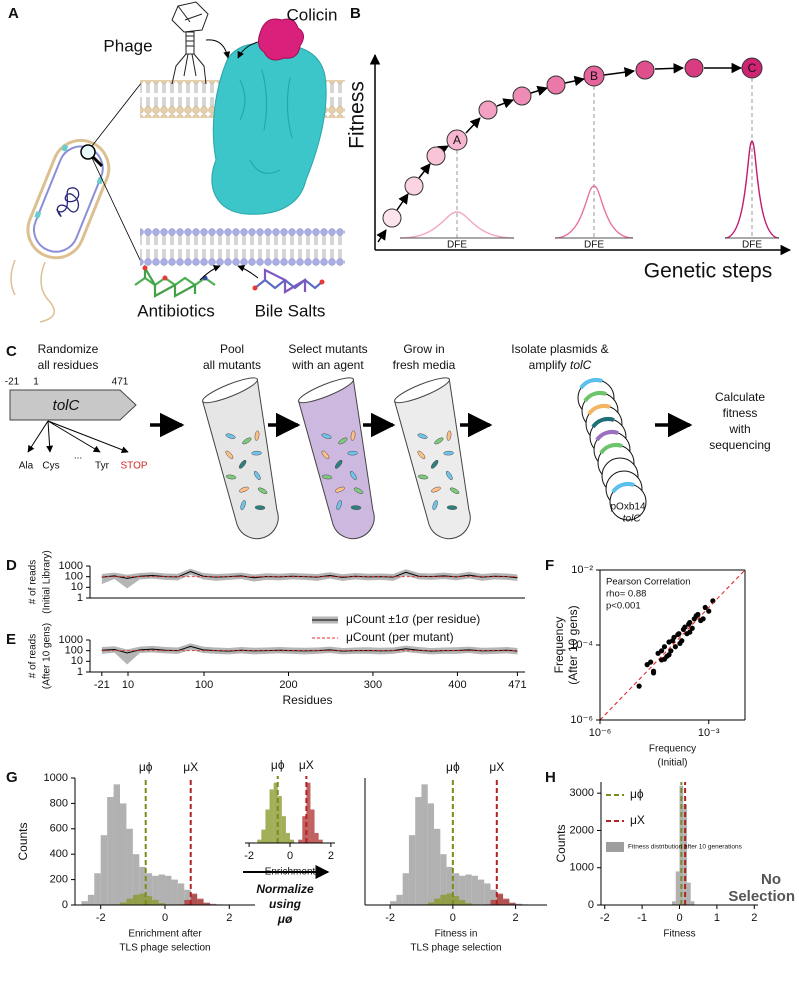 This screenshot has width=799, height=985. What do you see at coordinates (752, 68) in the screenshot?
I see `point-label: C` at bounding box center [752, 68].